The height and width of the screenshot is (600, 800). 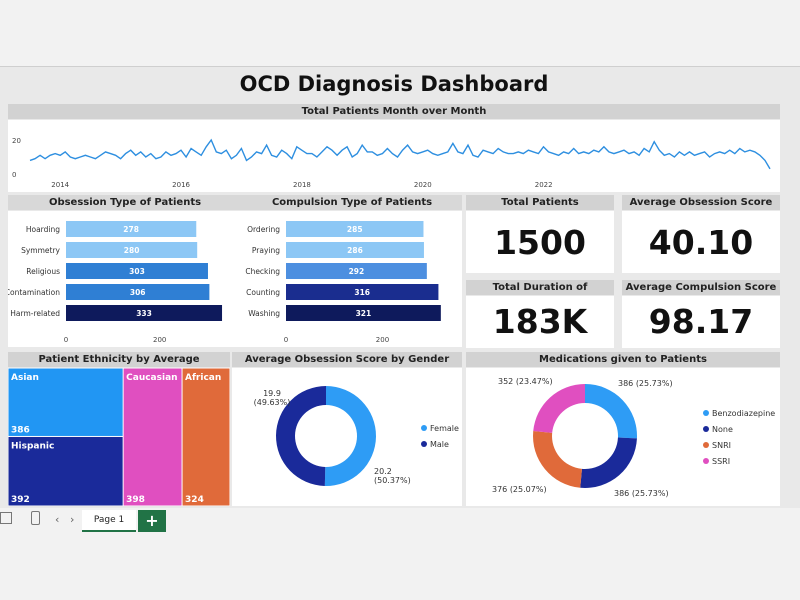 What do you see at coordinates (352, 202) in the screenshot?
I see `header-compulsion: Compulsion Type of Patients` at bounding box center [352, 202].